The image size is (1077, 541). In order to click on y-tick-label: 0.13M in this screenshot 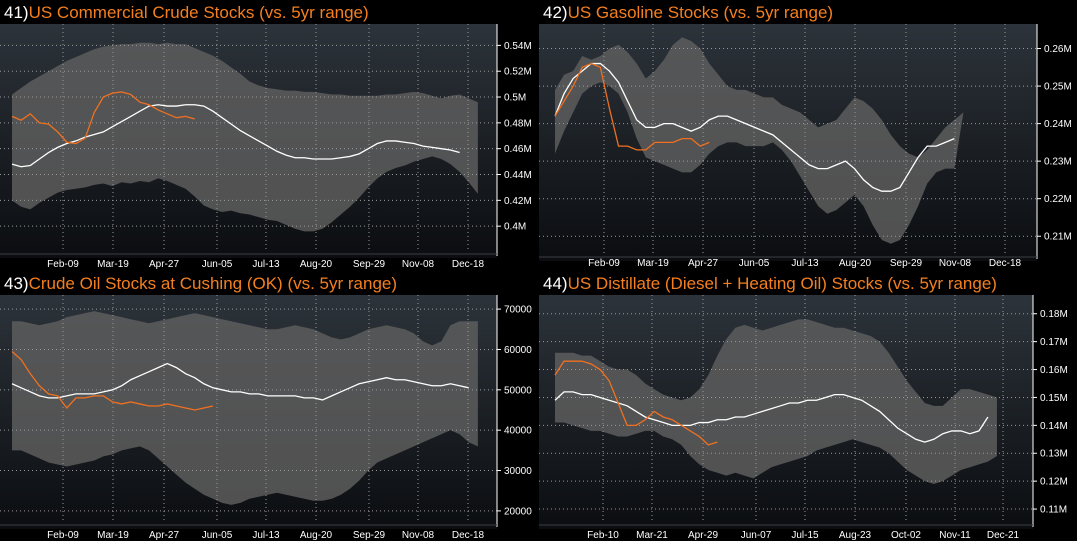, I will do `click(1054, 454)`.